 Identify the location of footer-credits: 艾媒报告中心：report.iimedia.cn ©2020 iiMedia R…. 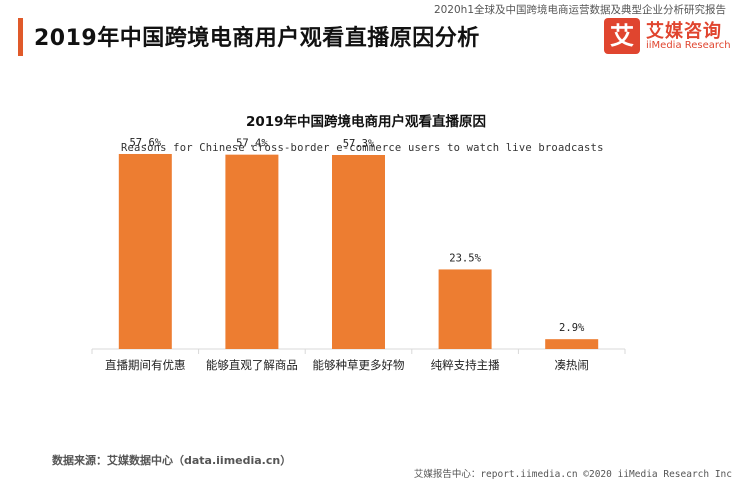
(572, 474).